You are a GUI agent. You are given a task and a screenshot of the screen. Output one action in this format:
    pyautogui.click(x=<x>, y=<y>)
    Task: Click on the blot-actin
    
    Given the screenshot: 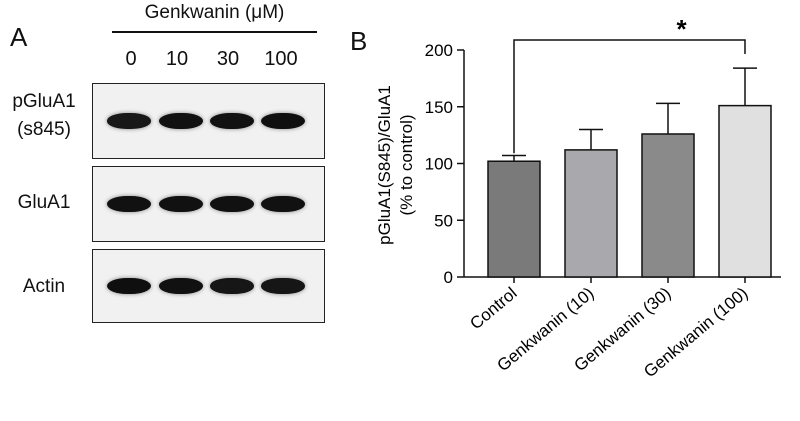 What is the action you would take?
    pyautogui.click(x=208, y=286)
    